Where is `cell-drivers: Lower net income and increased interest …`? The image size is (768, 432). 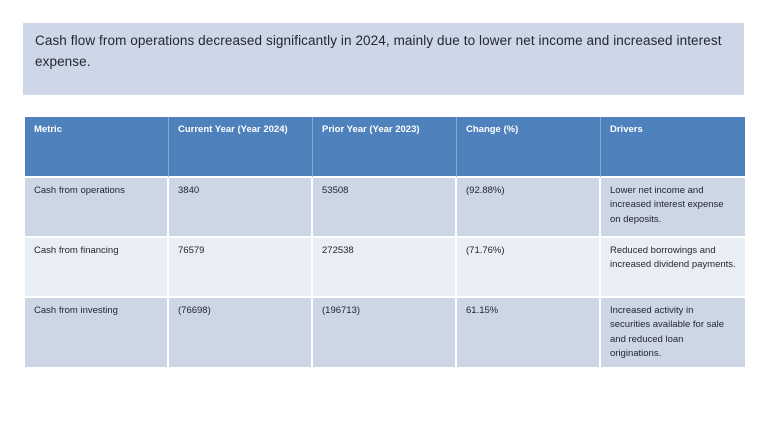 cell-drivers: Lower net income and increased interest … is located at coordinates (673, 208).